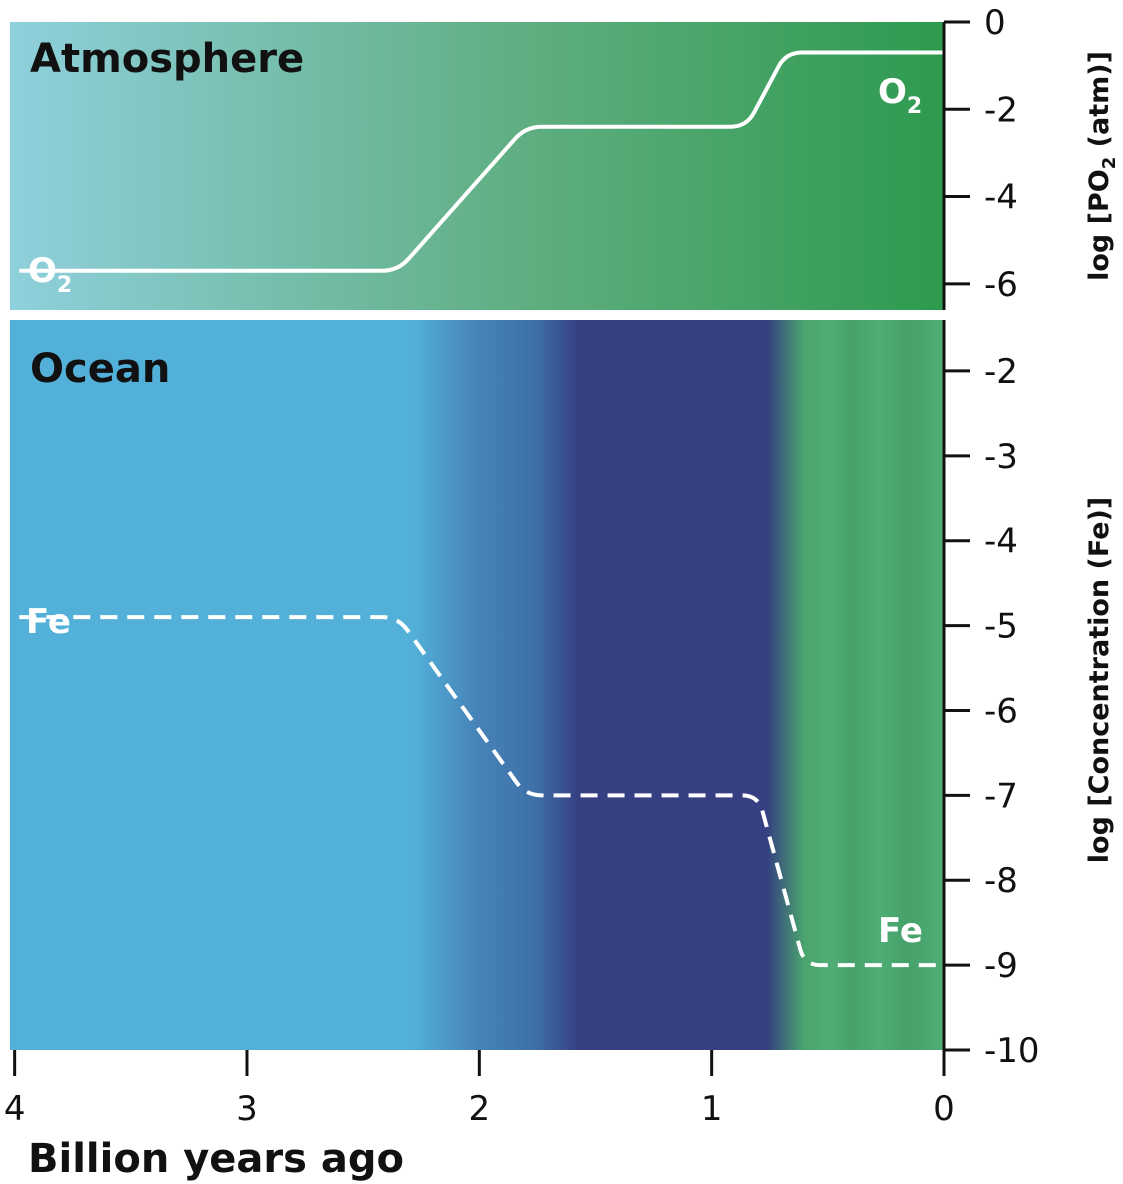 This screenshot has width=1123, height=1184. Describe the element at coordinates (980, 156) in the screenshot. I see `atmosphere-y-axis: 0 -2 -4 -6` at that location.